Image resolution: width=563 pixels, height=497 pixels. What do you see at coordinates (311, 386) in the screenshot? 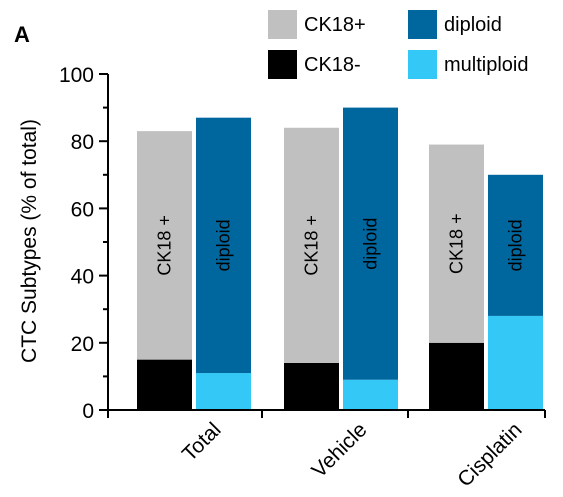
I see `bar-vehicle-ck18-neg` at bounding box center [311, 386].